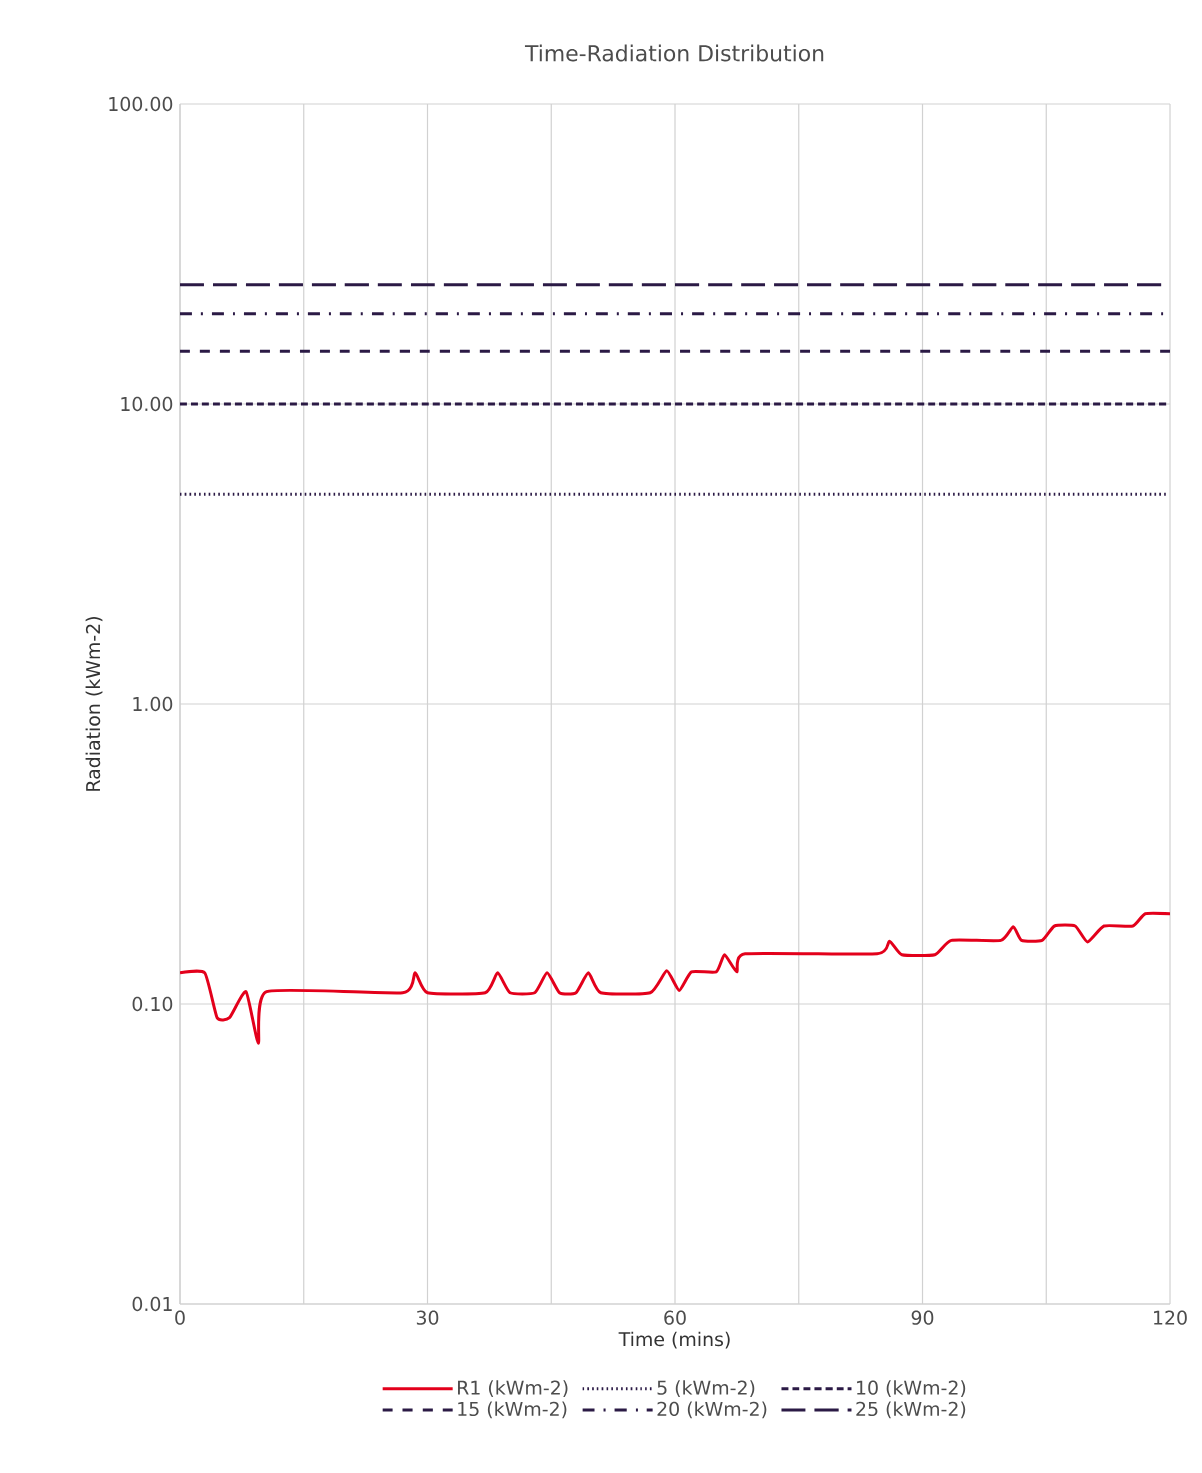 Image resolution: width=1202 pixels, height=1473 pixels. What do you see at coordinates (712, 1410) in the screenshot?
I see `legend-label: 20 (kWm-2)` at bounding box center [712, 1410].